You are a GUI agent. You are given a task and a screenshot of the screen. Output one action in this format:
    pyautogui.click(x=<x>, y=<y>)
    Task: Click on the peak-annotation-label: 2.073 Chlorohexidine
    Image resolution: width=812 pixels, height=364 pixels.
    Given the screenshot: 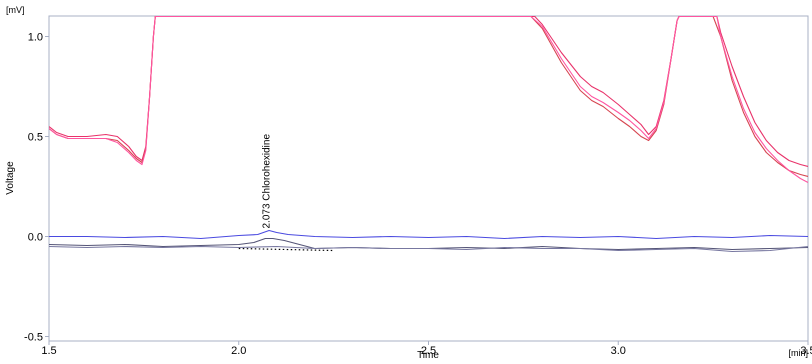 What is the action you would take?
    pyautogui.click(x=266, y=181)
    